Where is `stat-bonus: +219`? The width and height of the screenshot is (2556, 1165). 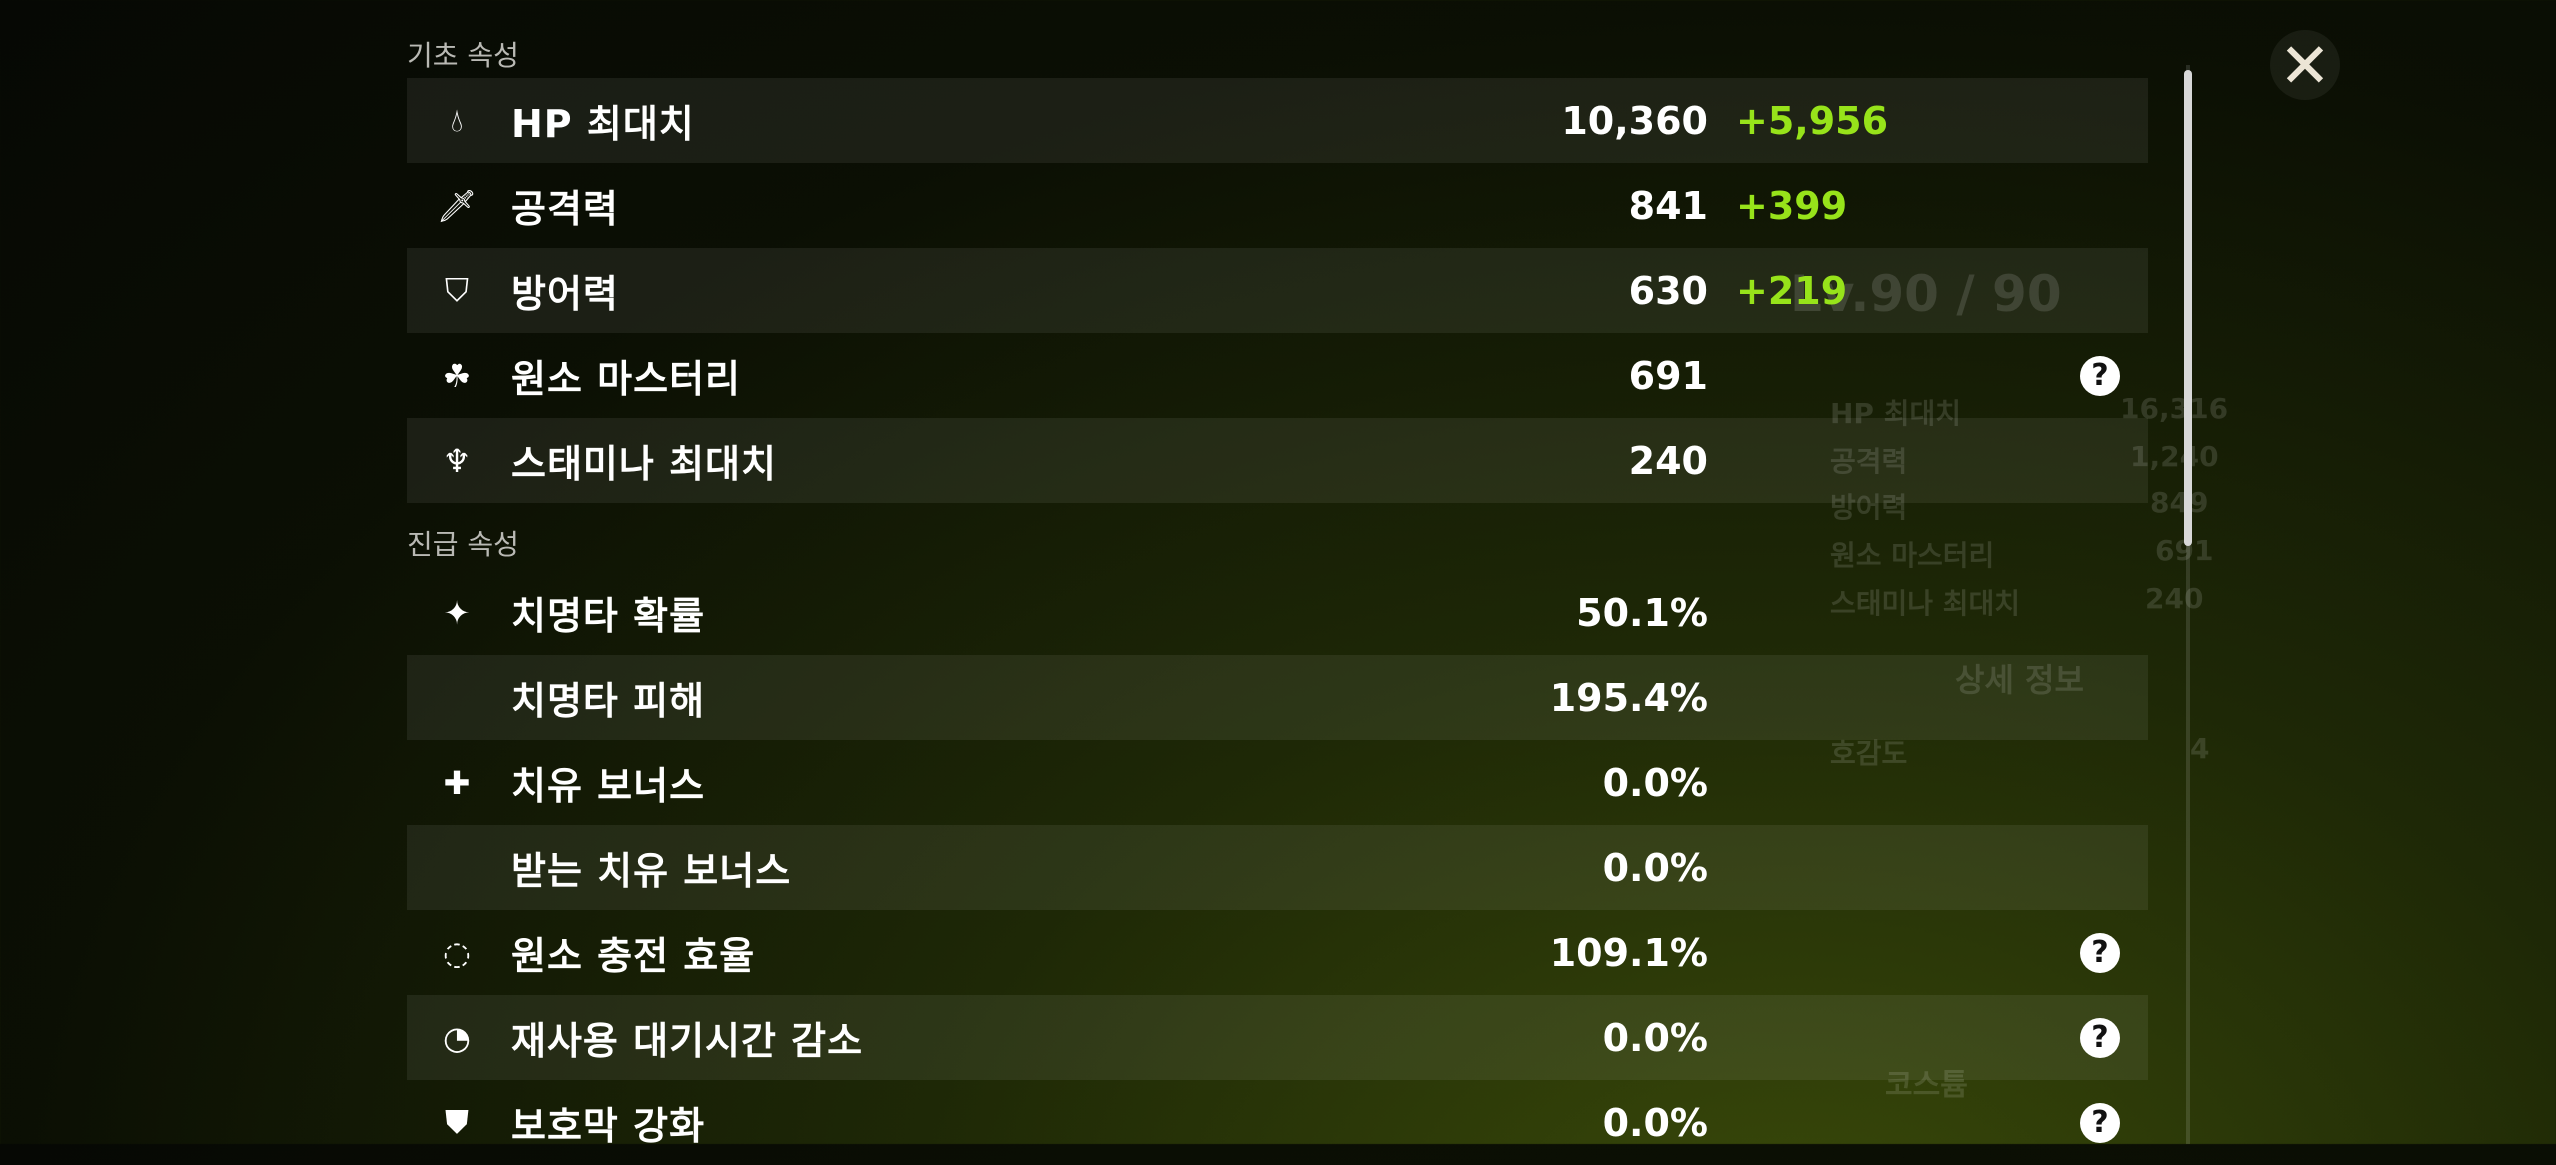 stat-bonus: +219 is located at coordinates (1792, 290).